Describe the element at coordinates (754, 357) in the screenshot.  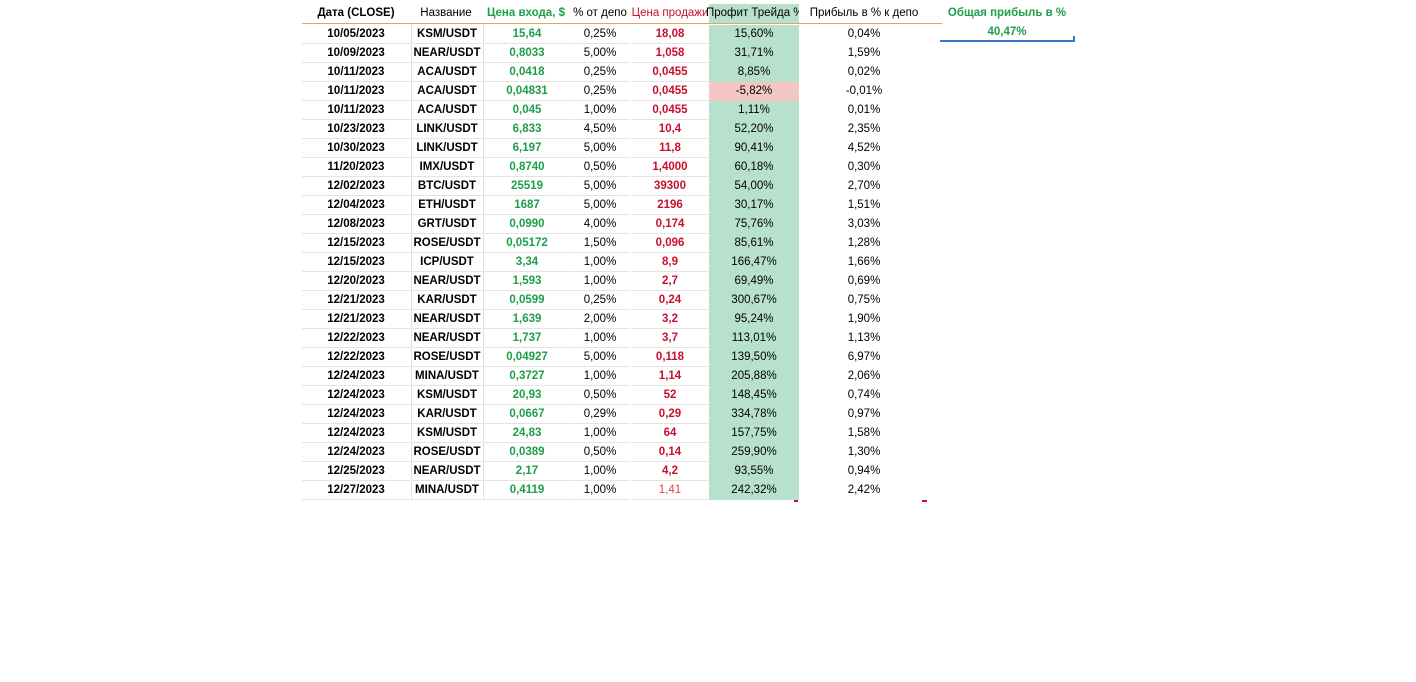
I see `cell-trade-profit: 139,50%` at that location.